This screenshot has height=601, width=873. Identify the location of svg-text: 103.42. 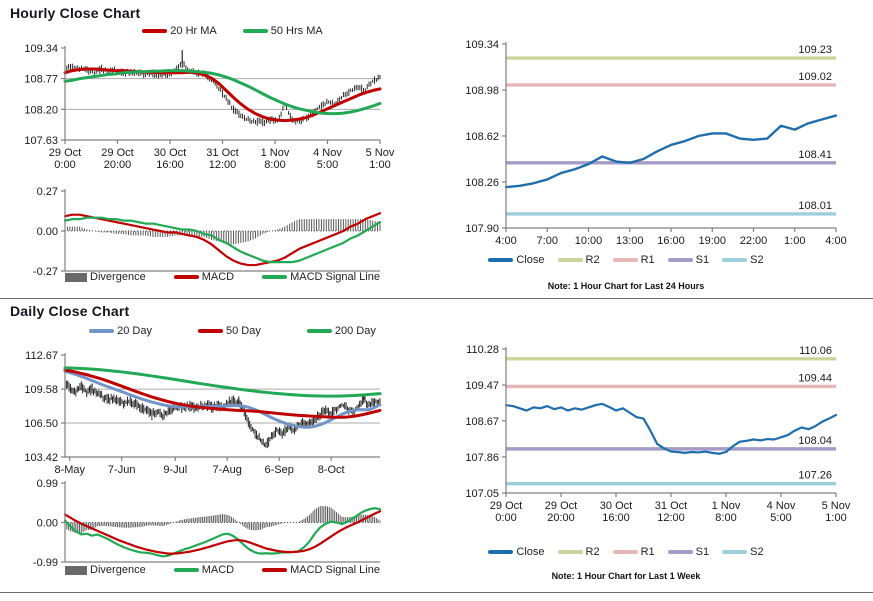
(41, 458).